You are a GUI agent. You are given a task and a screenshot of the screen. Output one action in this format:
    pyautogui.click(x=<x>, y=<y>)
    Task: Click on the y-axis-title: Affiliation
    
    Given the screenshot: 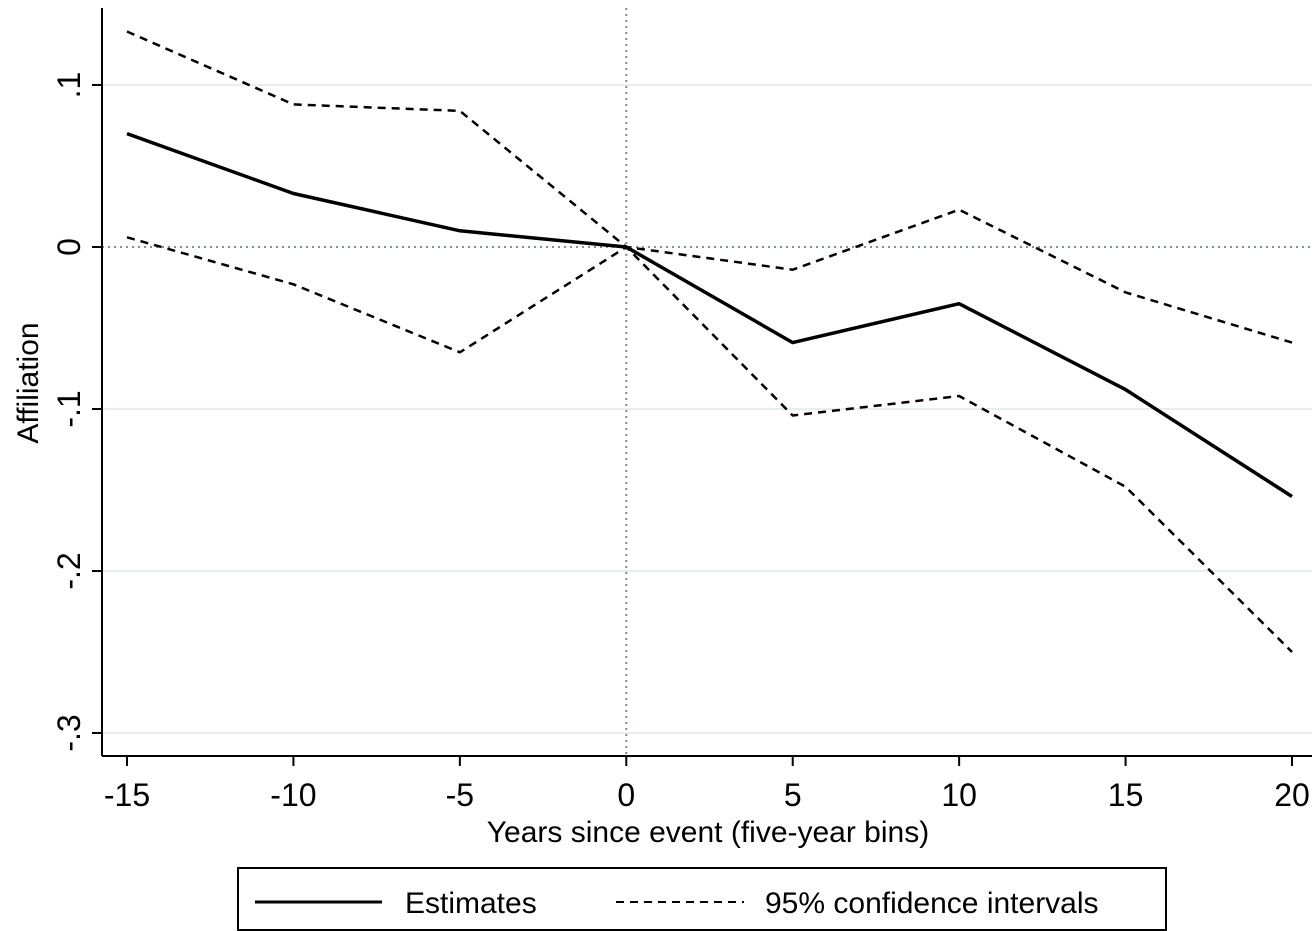 What is the action you would take?
    pyautogui.click(x=28, y=382)
    